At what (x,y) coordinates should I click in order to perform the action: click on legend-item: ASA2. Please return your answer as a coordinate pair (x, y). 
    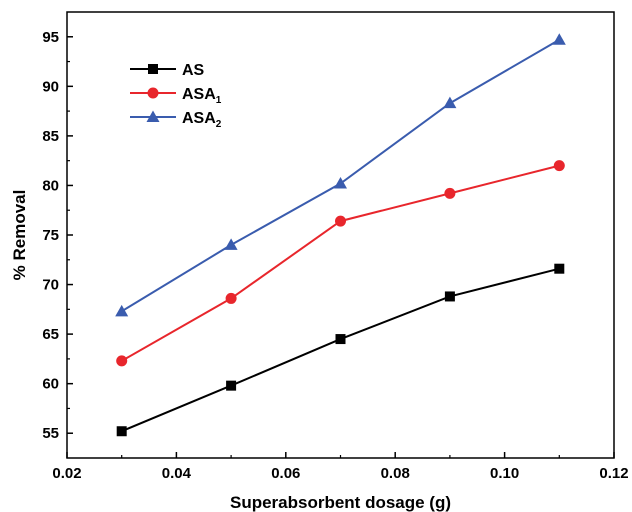
    Looking at the image, I should click on (176, 120).